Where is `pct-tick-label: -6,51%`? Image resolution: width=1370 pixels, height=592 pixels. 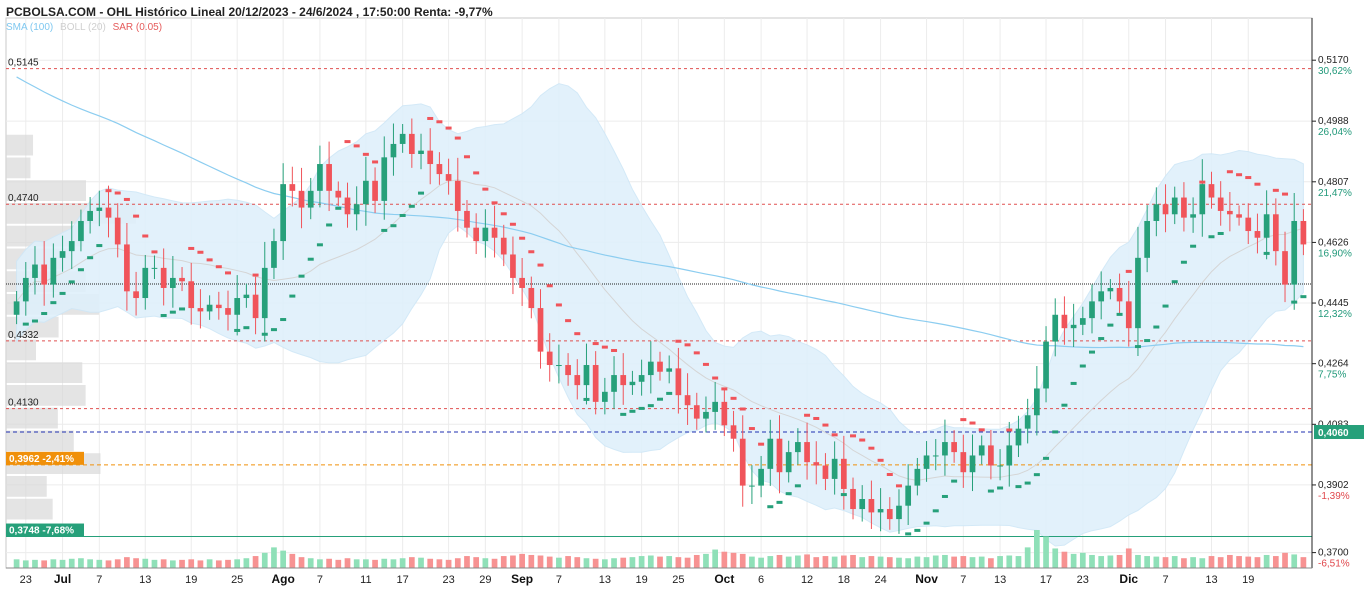
pct-tick-label: -6,51% is located at coordinates (1334, 564).